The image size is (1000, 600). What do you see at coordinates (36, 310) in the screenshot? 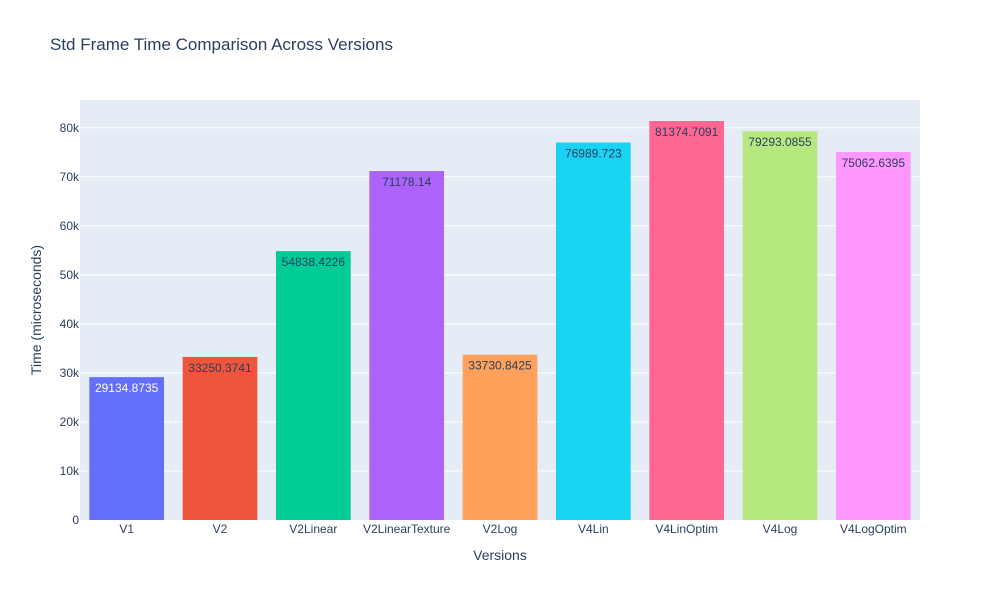
I see `y-axis-title: Time (microseconds)` at bounding box center [36, 310].